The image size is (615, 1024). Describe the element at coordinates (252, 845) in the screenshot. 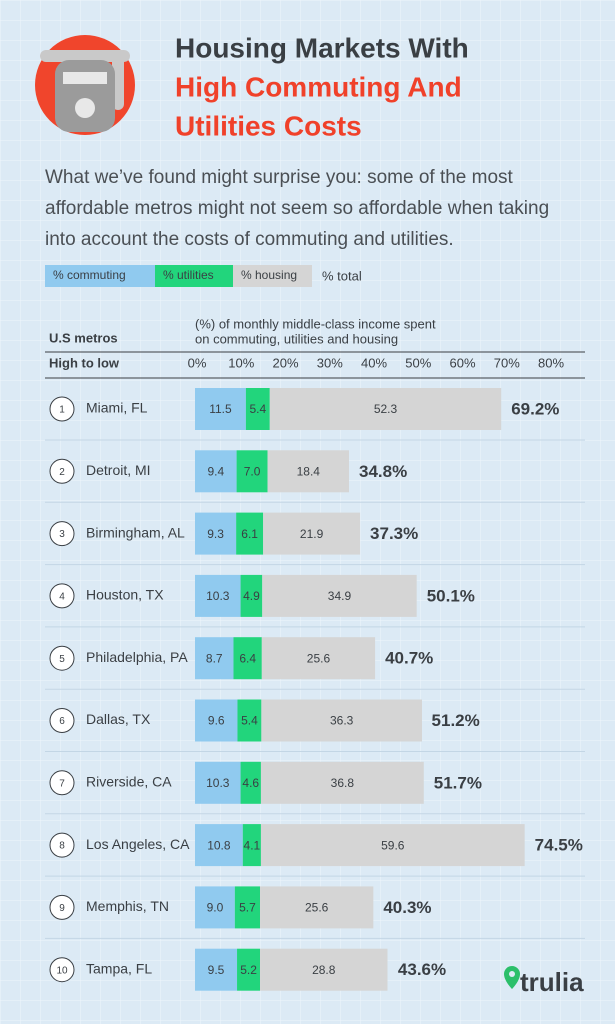

I see `segment-label: 4.1` at that location.